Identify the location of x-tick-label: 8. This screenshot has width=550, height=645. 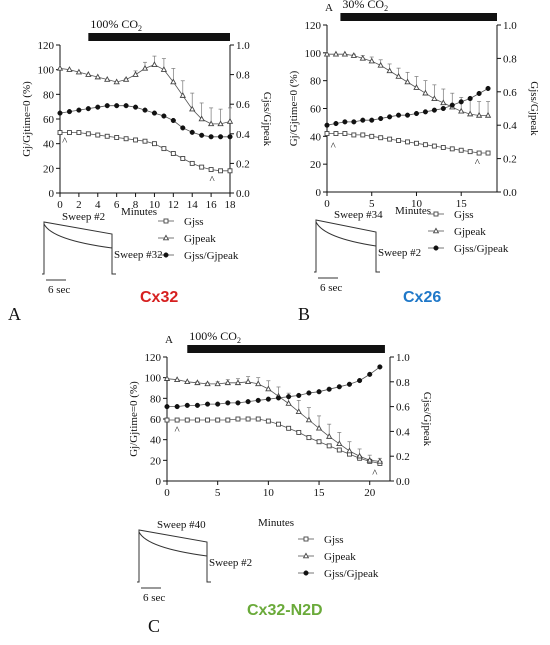
(136, 205).